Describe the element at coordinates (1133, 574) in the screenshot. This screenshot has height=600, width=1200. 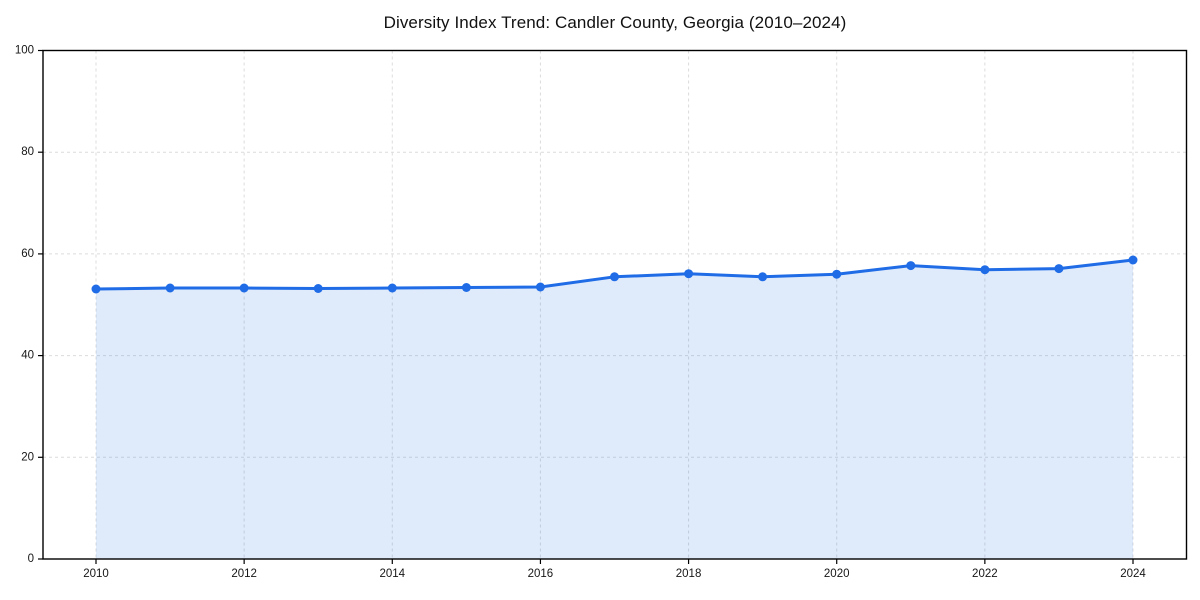
I see `x-tick-label-2024: 2024` at that location.